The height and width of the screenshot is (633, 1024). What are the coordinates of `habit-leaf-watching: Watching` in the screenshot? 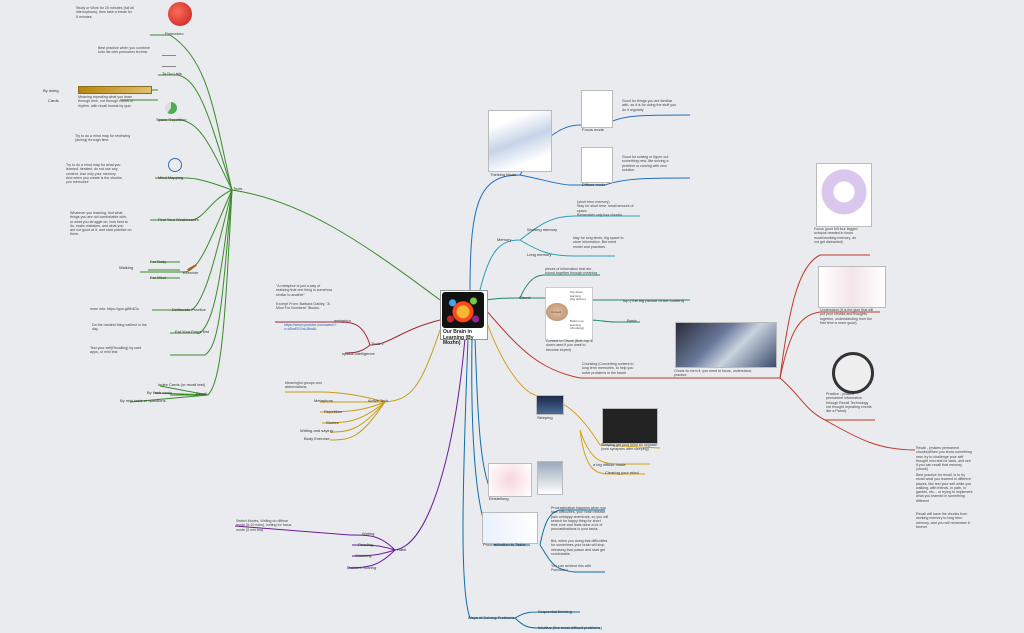 It's located at (363, 555).